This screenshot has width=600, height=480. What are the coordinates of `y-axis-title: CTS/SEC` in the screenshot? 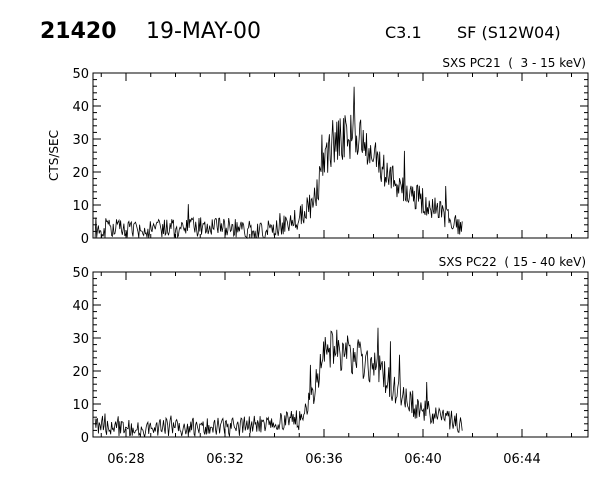 It's located at (54, 155).